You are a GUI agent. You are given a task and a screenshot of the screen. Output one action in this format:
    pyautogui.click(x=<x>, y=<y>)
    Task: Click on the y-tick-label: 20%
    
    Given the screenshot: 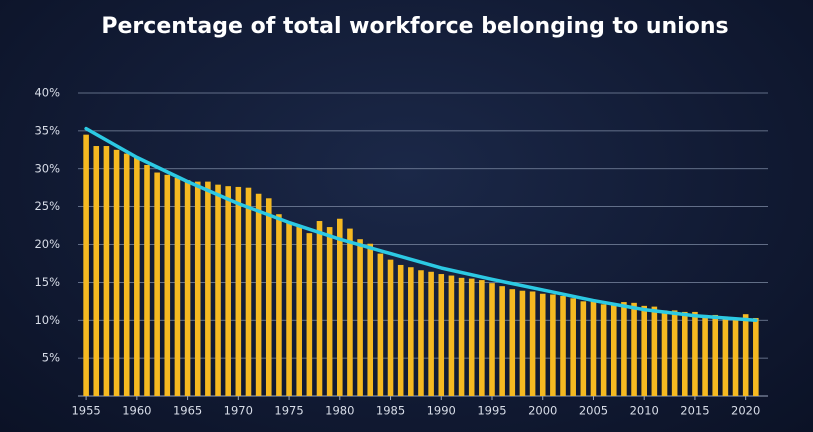 What is the action you would take?
    pyautogui.click(x=47, y=244)
    